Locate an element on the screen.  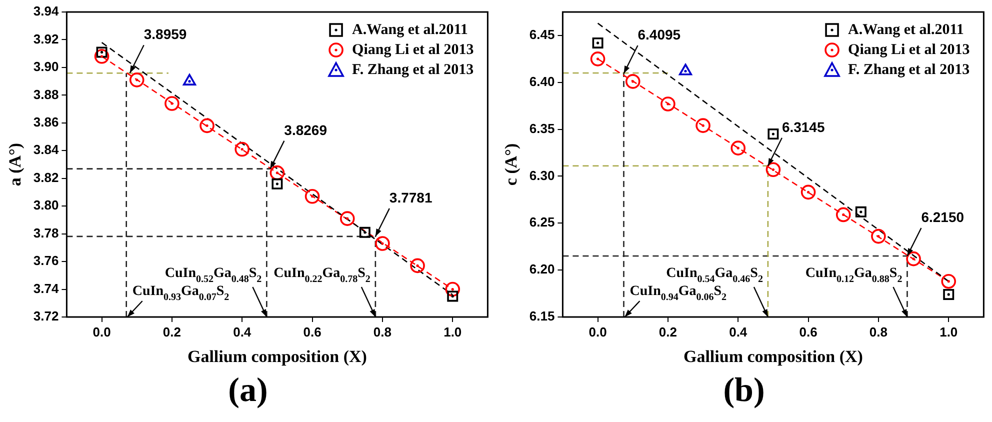
y-tick-label: 3.74 is located at coordinates (46, 288).